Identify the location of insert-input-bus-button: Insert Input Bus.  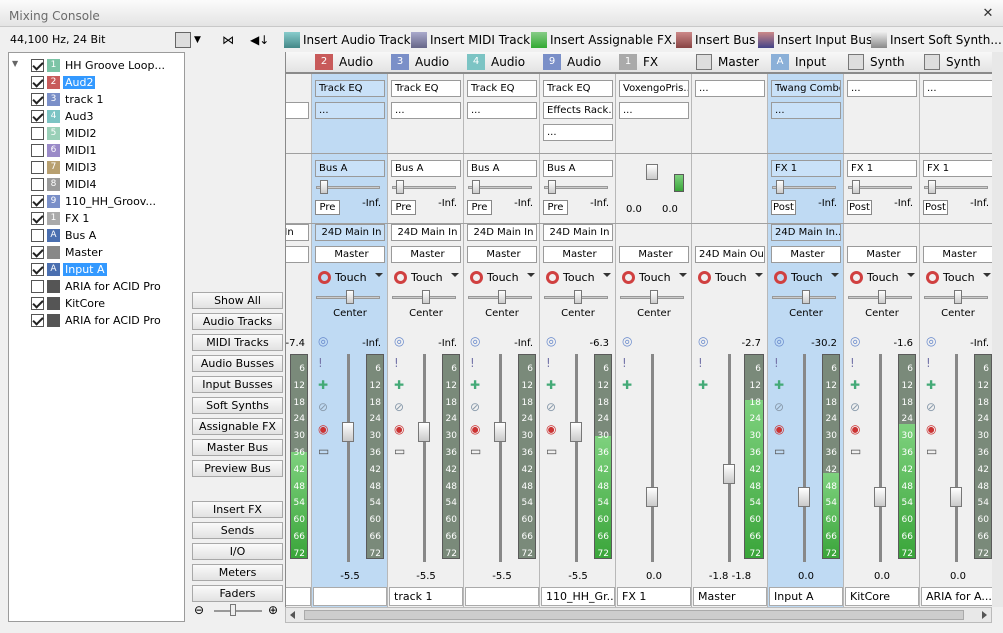
(815, 40).